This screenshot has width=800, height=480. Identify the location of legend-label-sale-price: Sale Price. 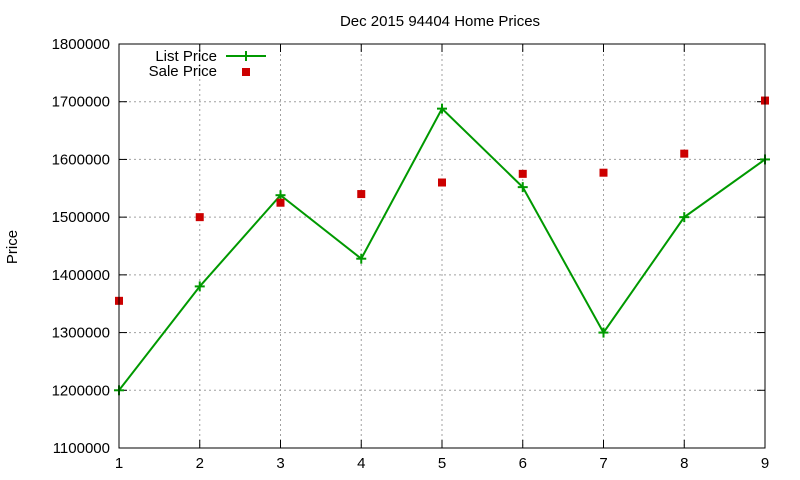
(183, 71).